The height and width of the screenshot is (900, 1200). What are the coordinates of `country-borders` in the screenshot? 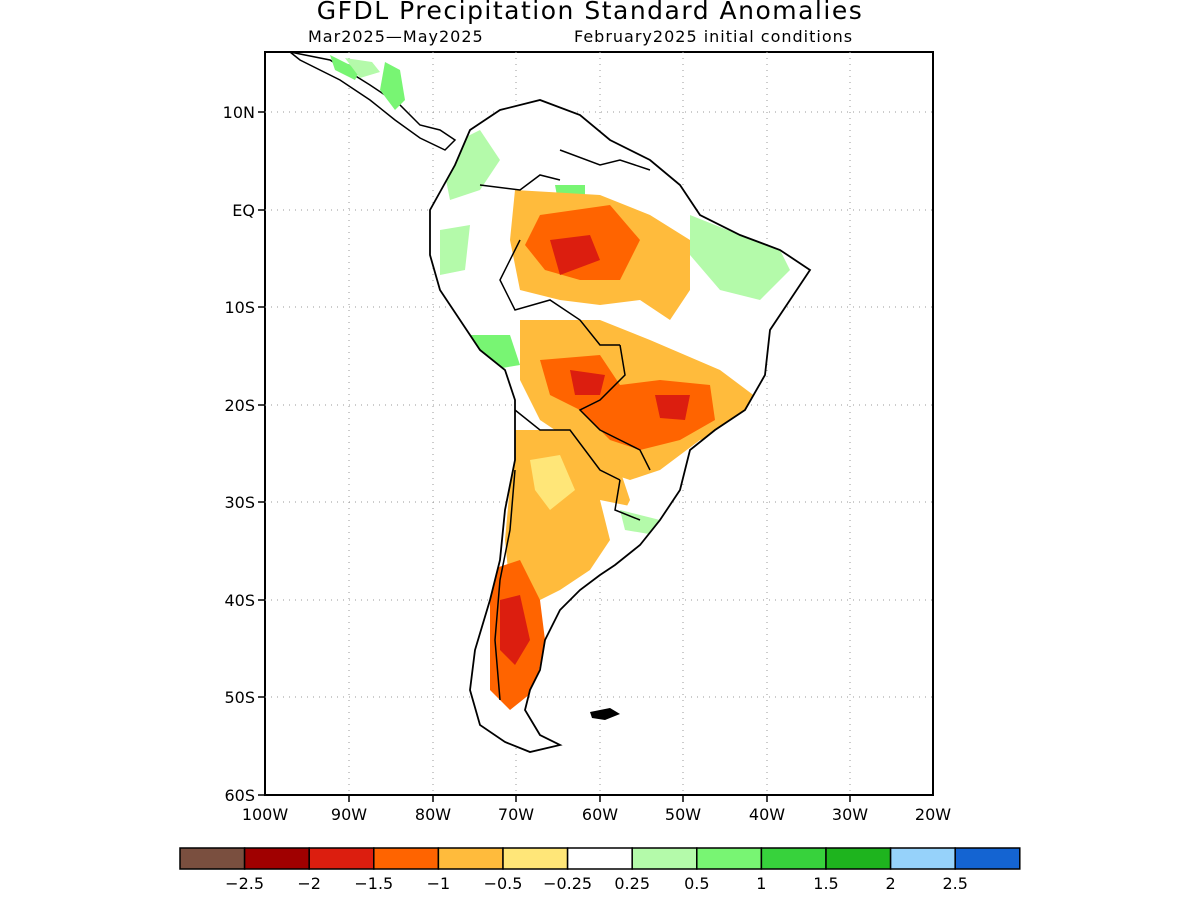 It's located at (565, 425).